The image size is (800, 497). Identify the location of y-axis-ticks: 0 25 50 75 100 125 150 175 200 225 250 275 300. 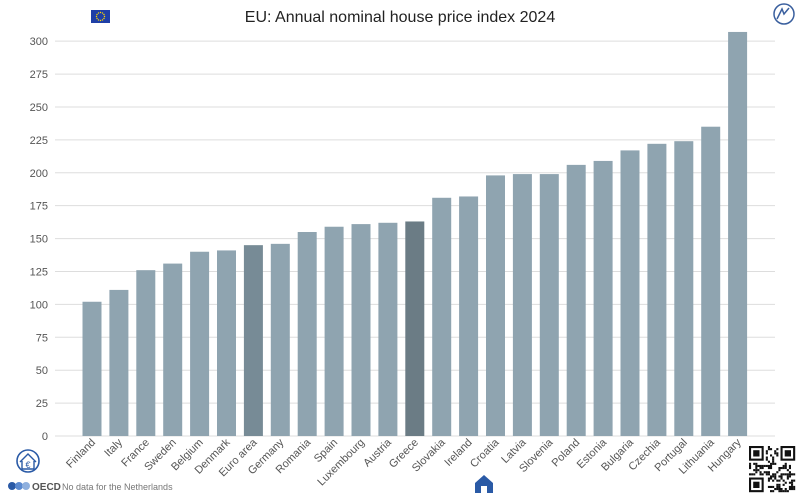
(39, 239).